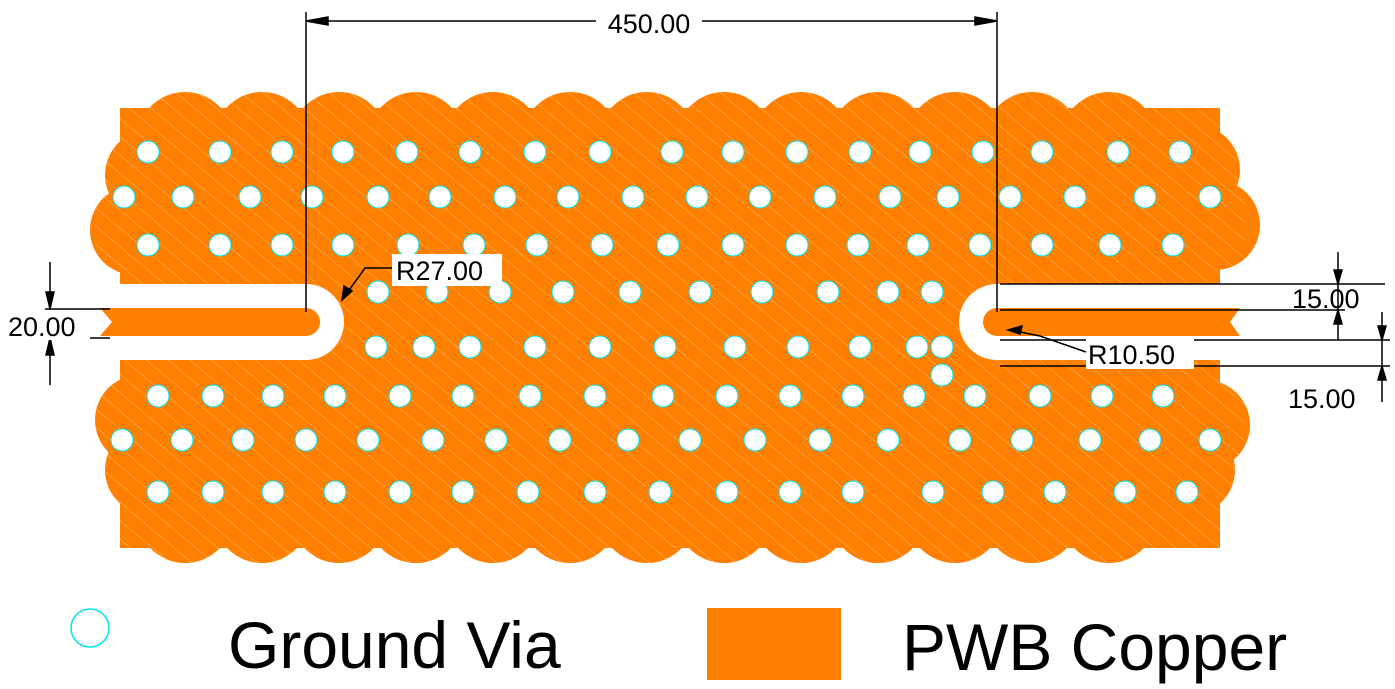 The width and height of the screenshot is (1395, 689). I want to click on legend-via-label: Ground Via, so click(394, 645).